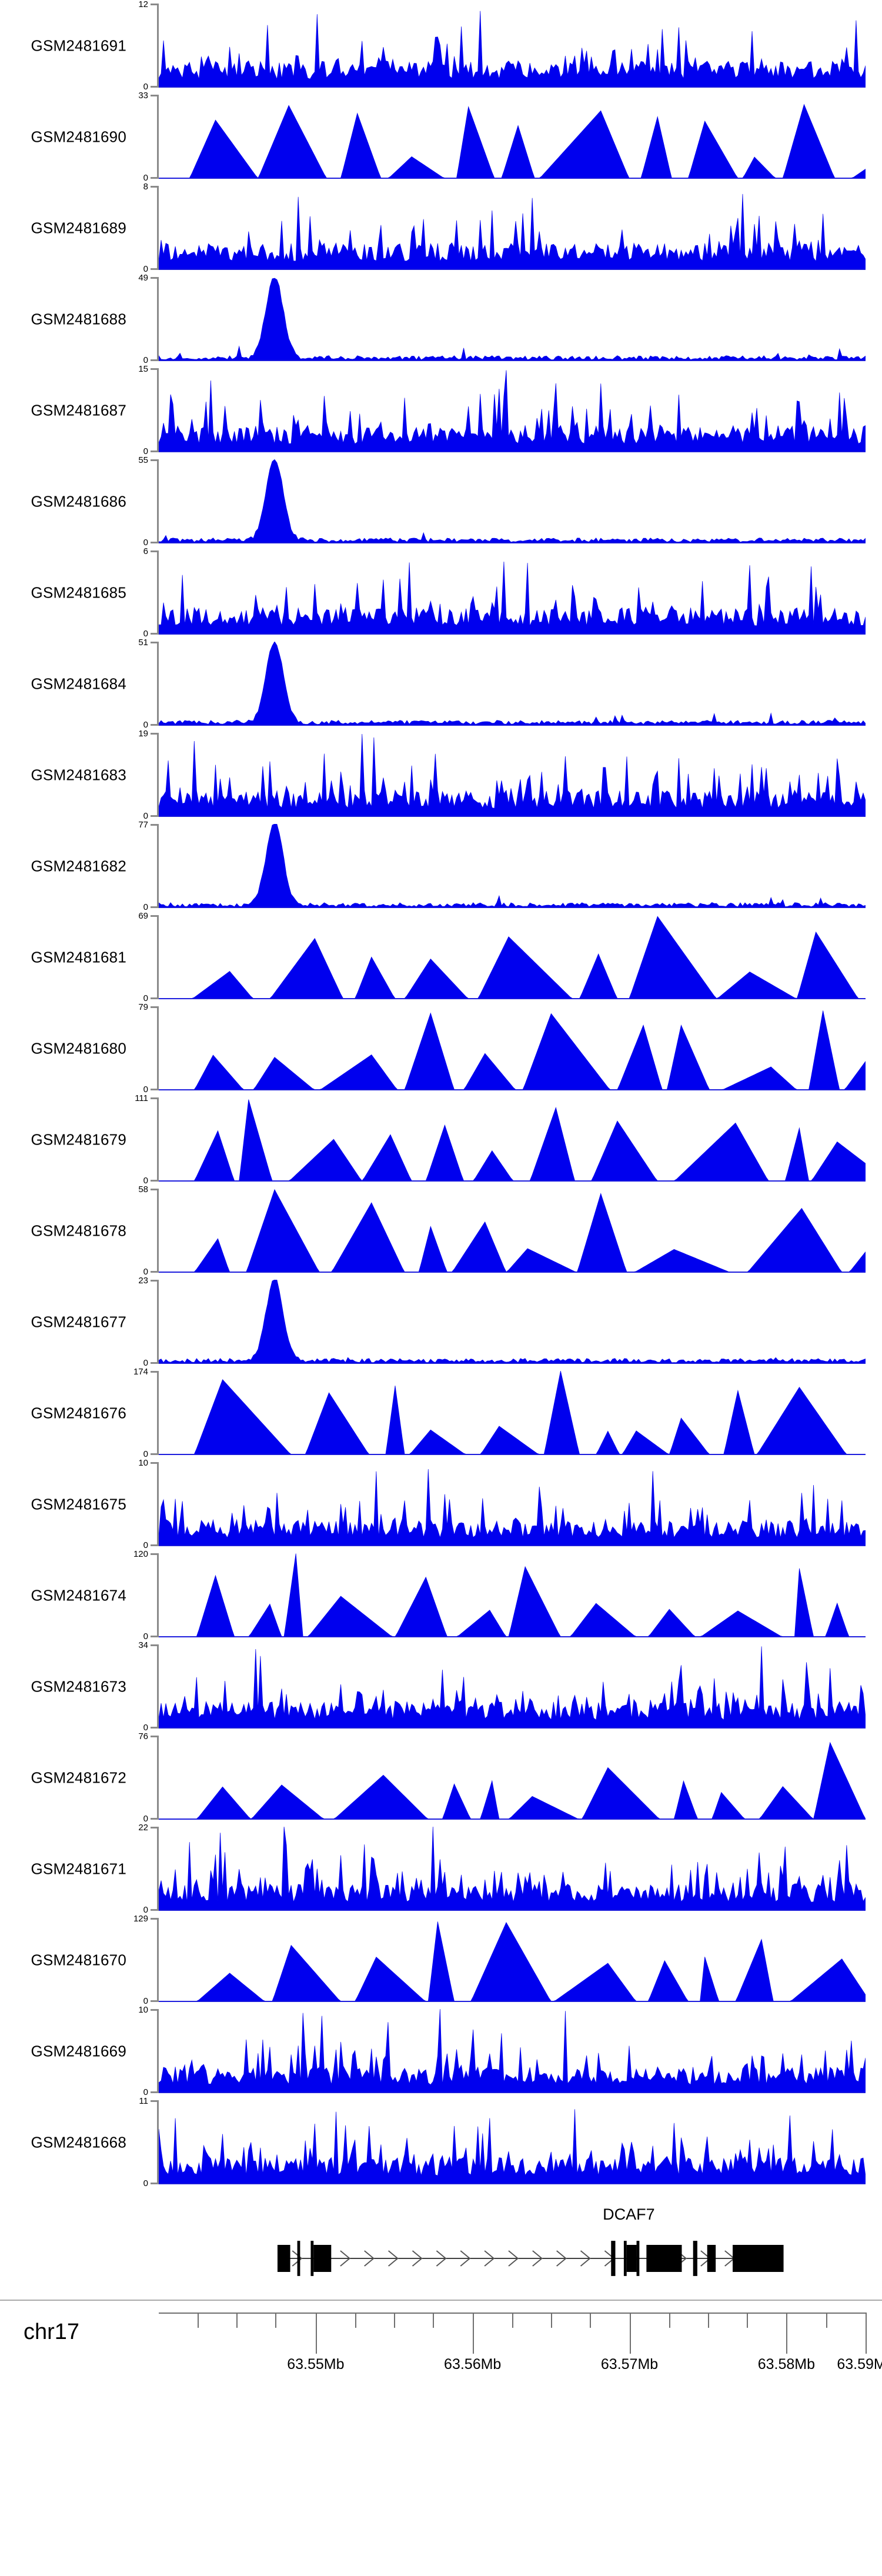 Image resolution: width=882 pixels, height=2576 pixels. What do you see at coordinates (145, 187) in the screenshot?
I see `y-axis-max-label: 8` at bounding box center [145, 187].